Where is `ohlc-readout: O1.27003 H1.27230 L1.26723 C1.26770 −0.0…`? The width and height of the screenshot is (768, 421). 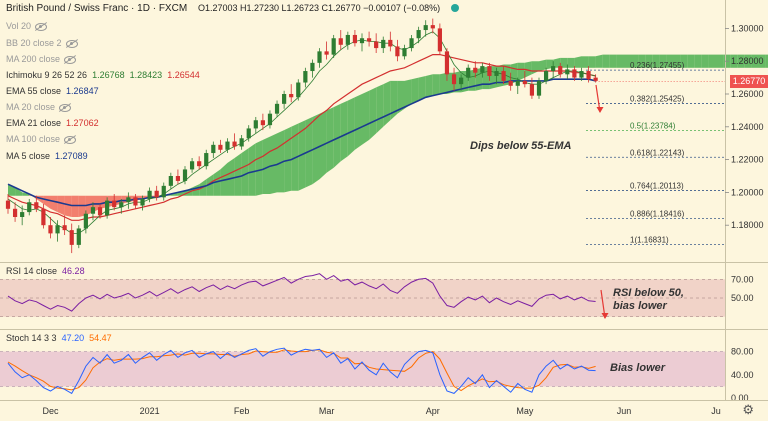 ohlc-readout: O1.27003 H1.27230 L1.26723 C1.26770 −0.0… is located at coordinates (319, 8).